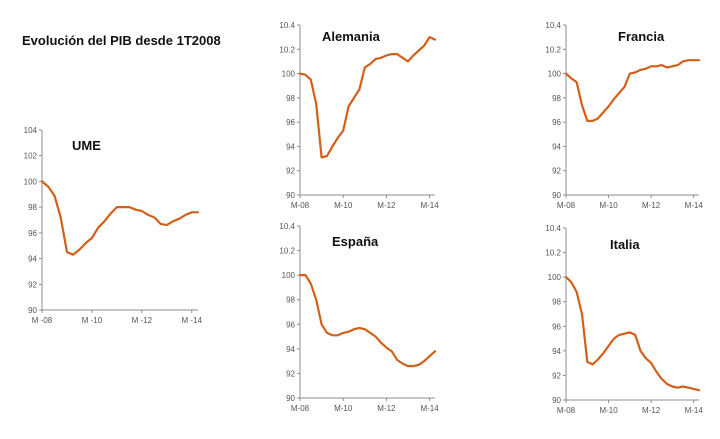  I want to click on chart-title: Italia, so click(625, 244).